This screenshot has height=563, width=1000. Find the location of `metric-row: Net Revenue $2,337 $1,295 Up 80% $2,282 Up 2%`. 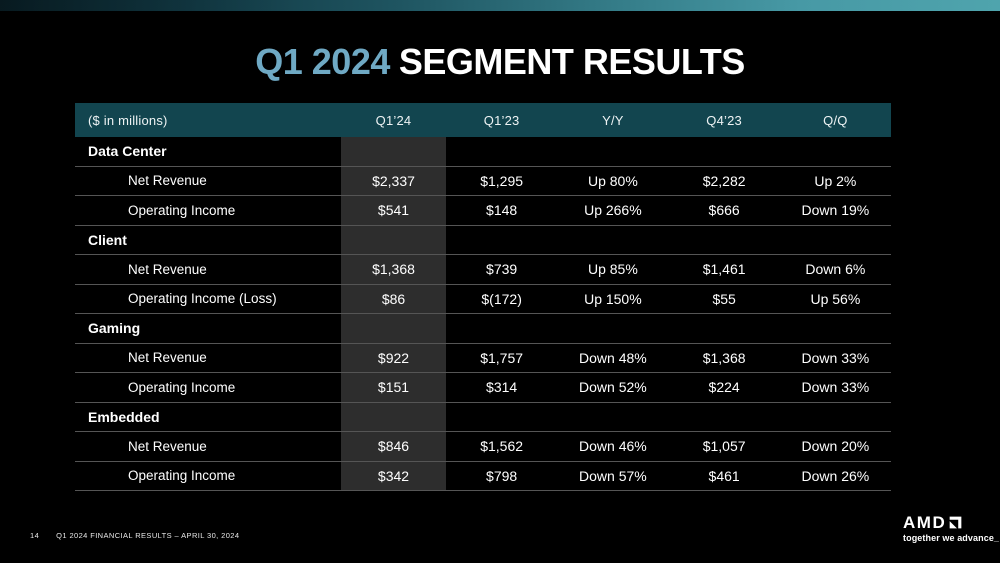

metric-row: Net Revenue $2,337 $1,295 Up 80% $2,282 Up 2% is located at coordinates (483, 181).